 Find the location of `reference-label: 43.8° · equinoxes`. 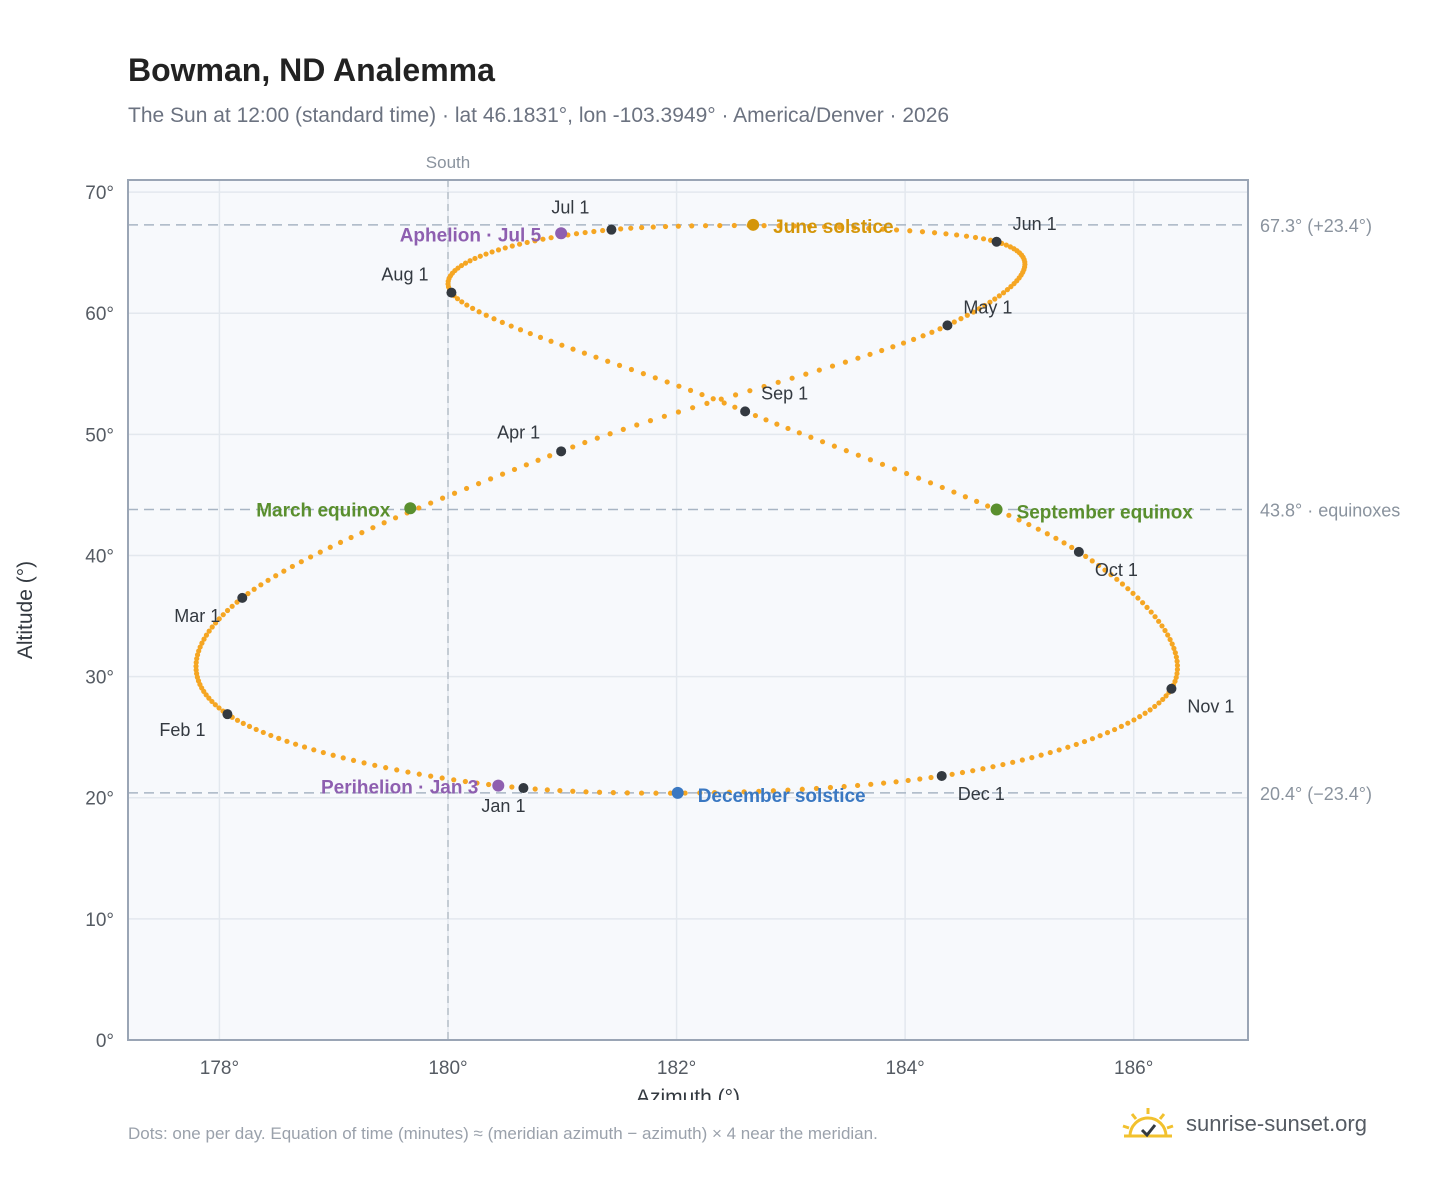

reference-label: 43.8° · equinoxes is located at coordinates (1330, 510).